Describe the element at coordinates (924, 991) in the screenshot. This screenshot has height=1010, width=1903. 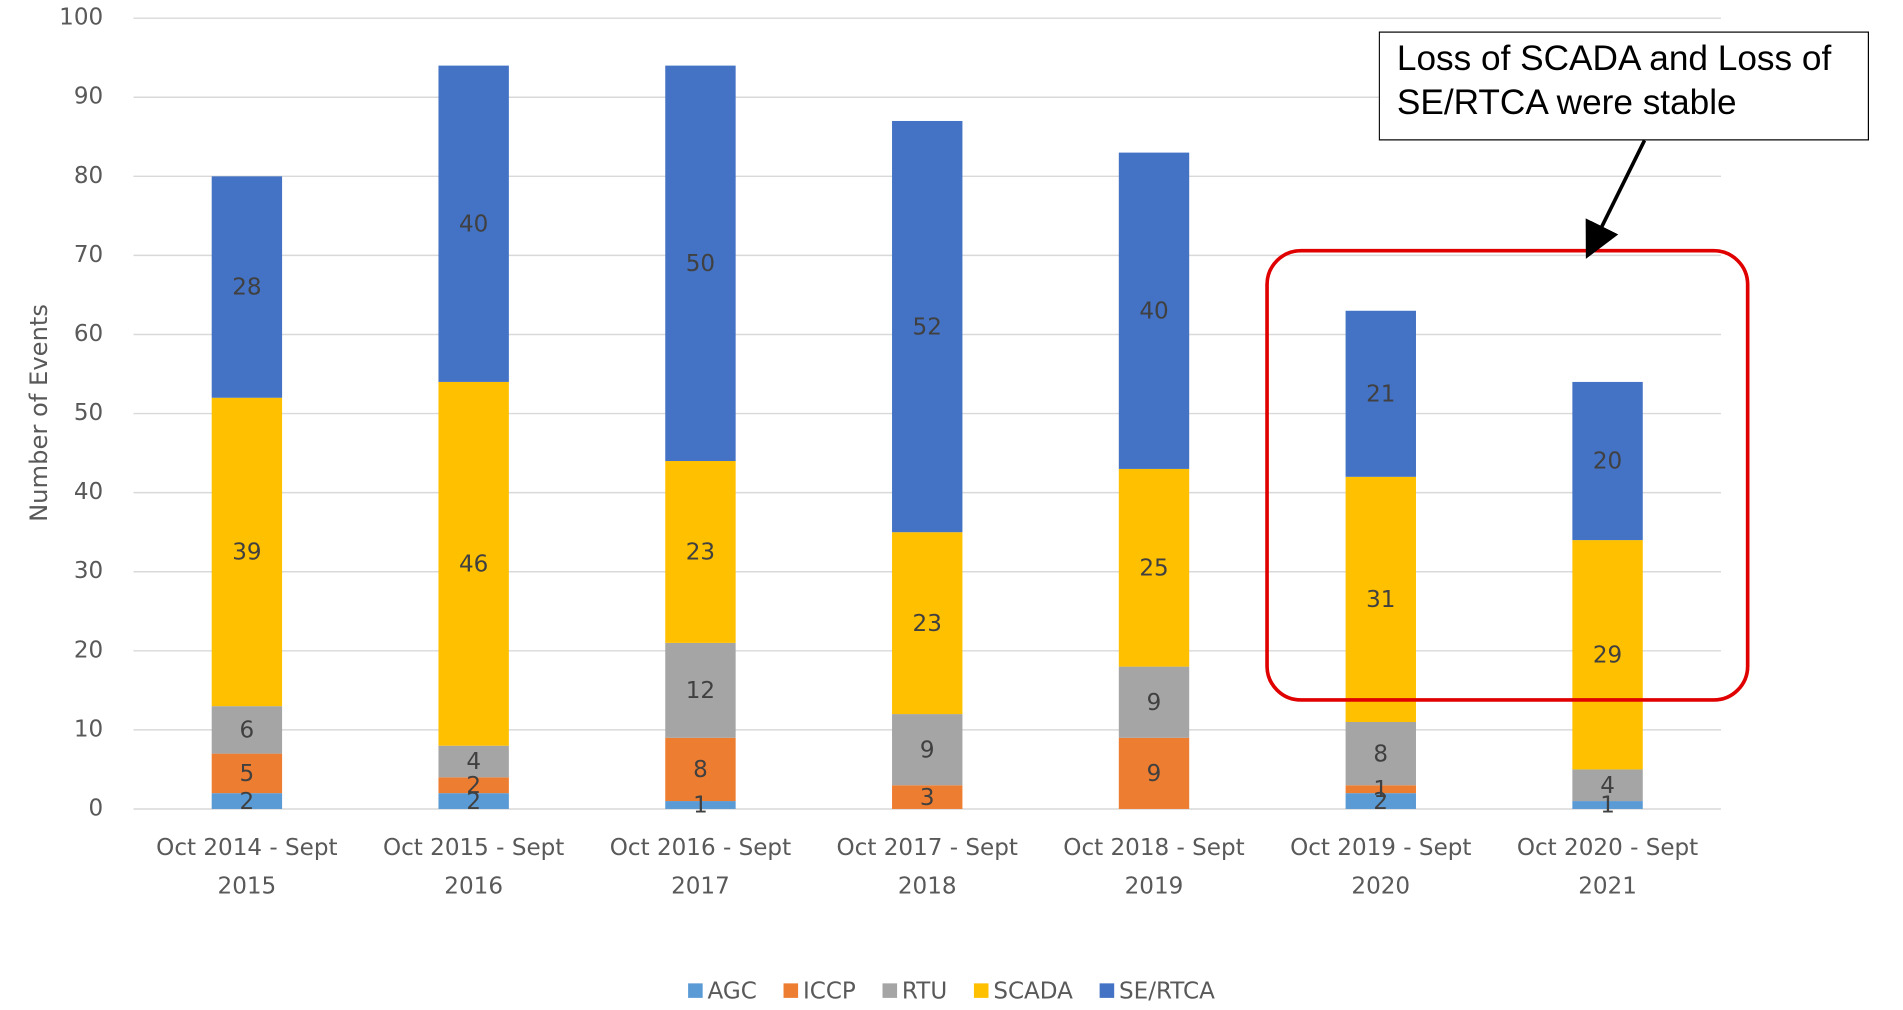
I see `legend-label: RTU` at that location.